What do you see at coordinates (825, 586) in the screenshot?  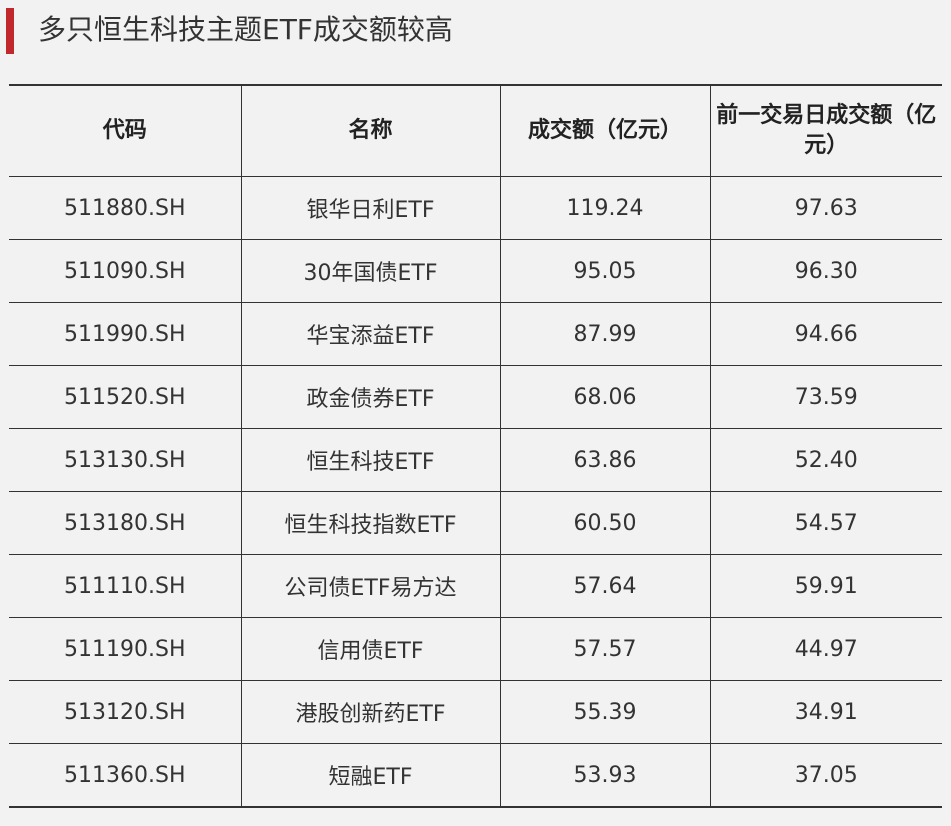 I see `cell-prev-turnover: 59.91` at bounding box center [825, 586].